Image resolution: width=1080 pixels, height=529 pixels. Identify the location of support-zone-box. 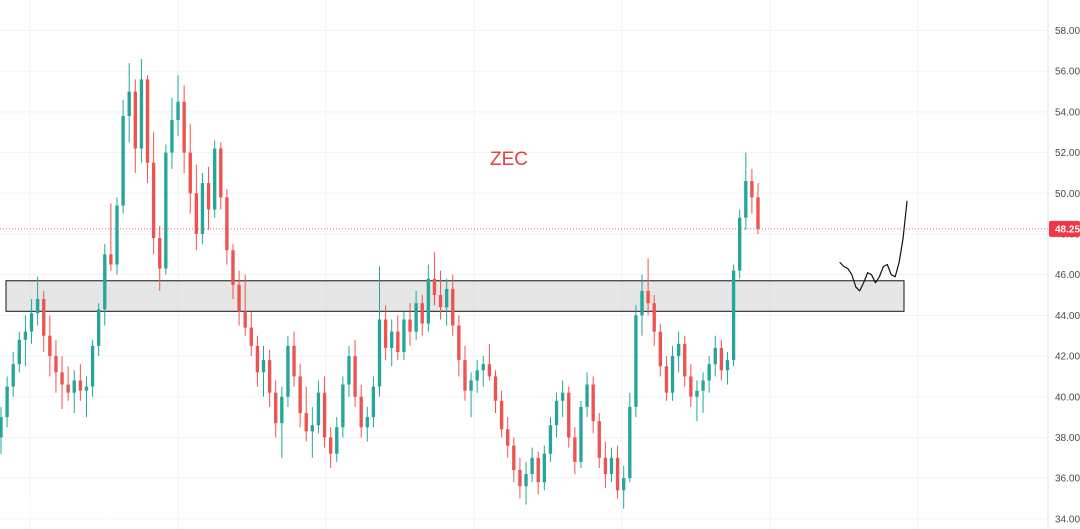
(455, 296).